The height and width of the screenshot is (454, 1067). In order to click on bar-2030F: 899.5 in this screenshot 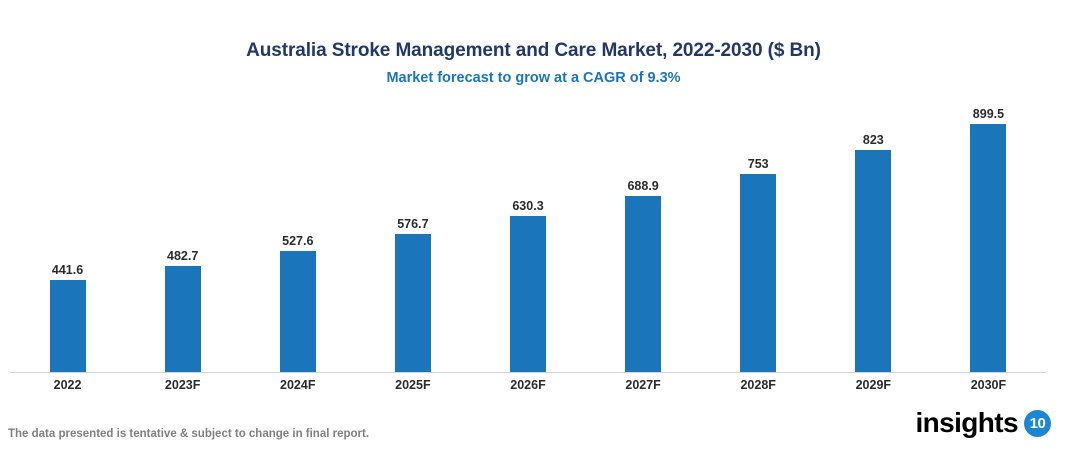, I will do `click(988, 240)`.